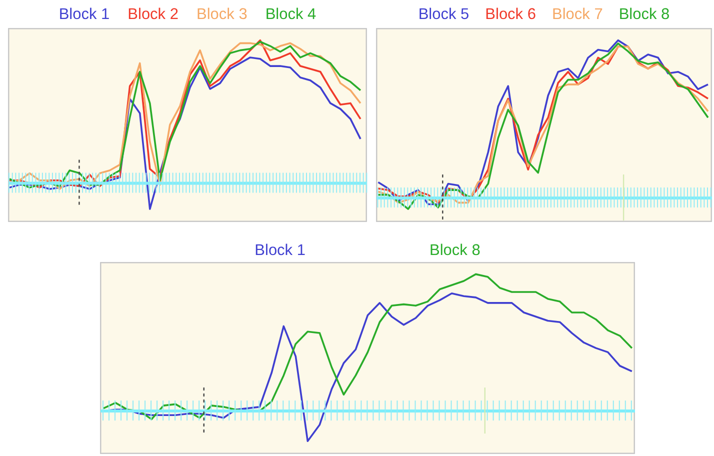 The width and height of the screenshot is (714, 456). I want to click on series-label: Block 3, so click(222, 14).